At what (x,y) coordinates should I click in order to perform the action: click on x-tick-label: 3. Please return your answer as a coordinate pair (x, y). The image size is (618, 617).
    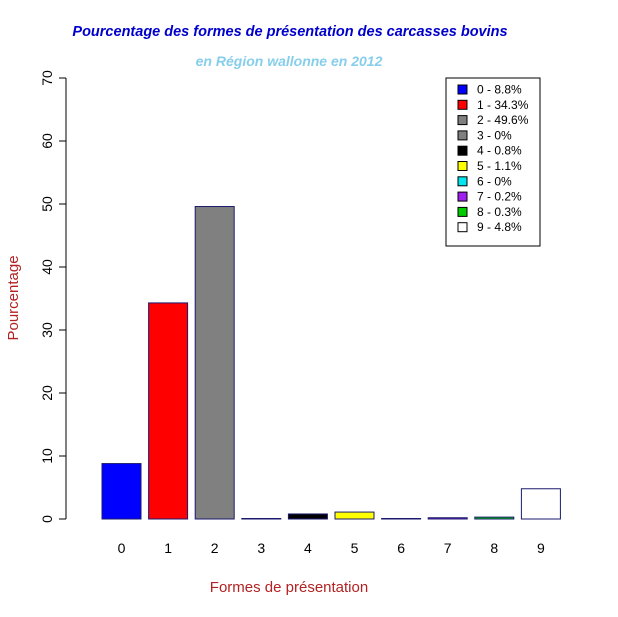
    Looking at the image, I should click on (261, 548).